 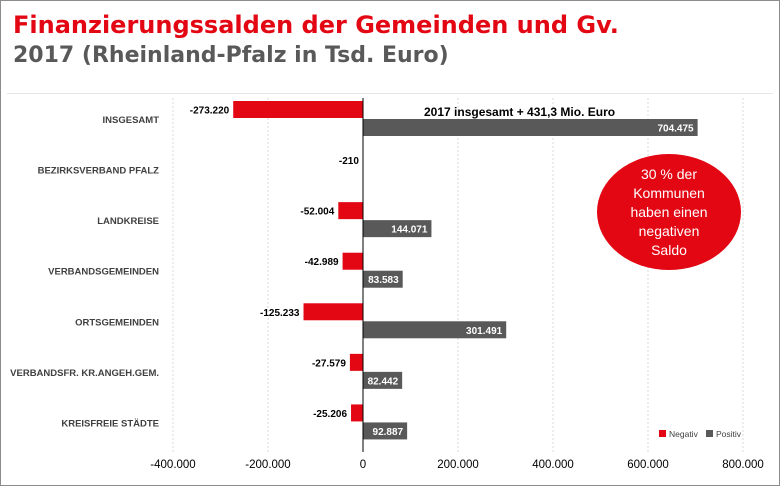 What do you see at coordinates (330, 414) in the screenshot?
I see `bar-label-negative: -25.206` at bounding box center [330, 414].